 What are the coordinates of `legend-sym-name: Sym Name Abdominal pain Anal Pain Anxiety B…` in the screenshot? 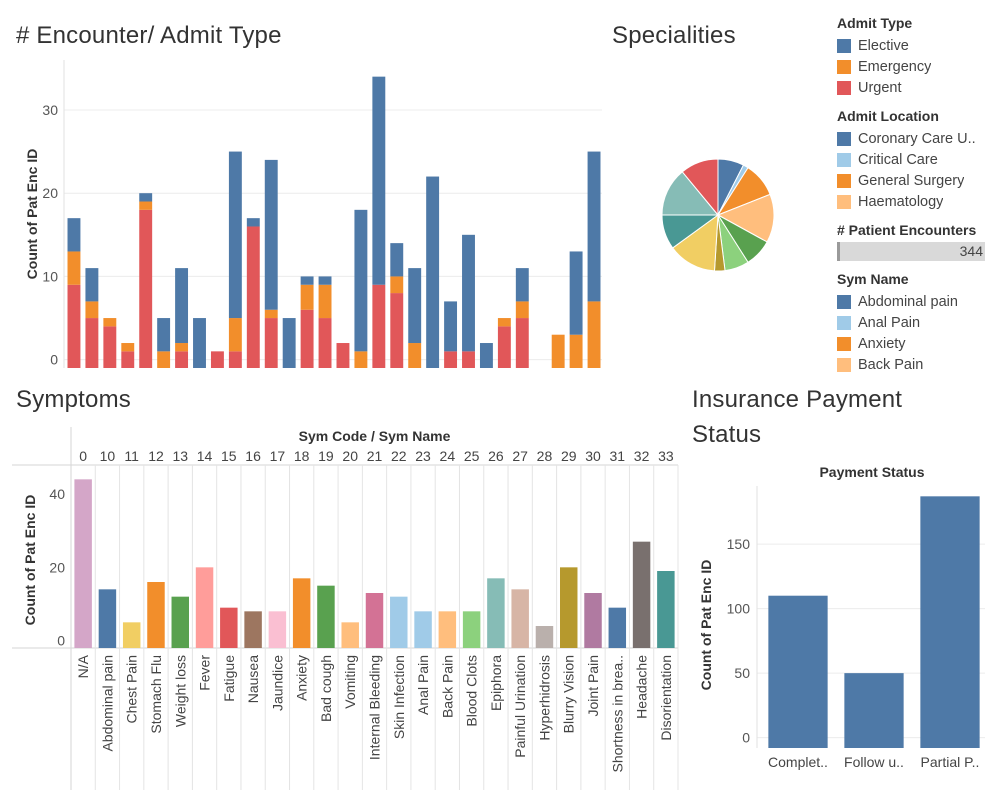 It's located at (917, 322).